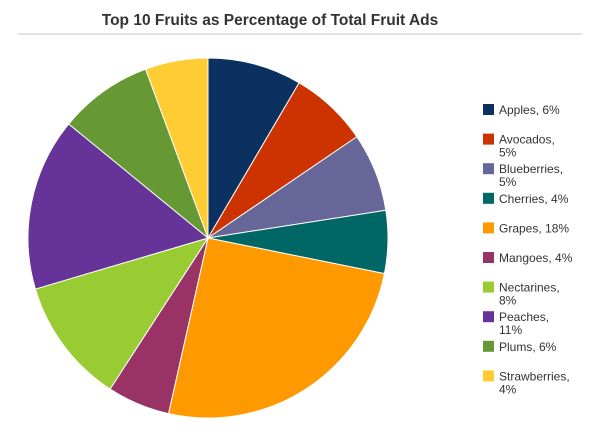 Image resolution: width=600 pixels, height=435 pixels. What do you see at coordinates (529, 110) in the screenshot?
I see `legend-label-apples: Apples, 6%` at bounding box center [529, 110].